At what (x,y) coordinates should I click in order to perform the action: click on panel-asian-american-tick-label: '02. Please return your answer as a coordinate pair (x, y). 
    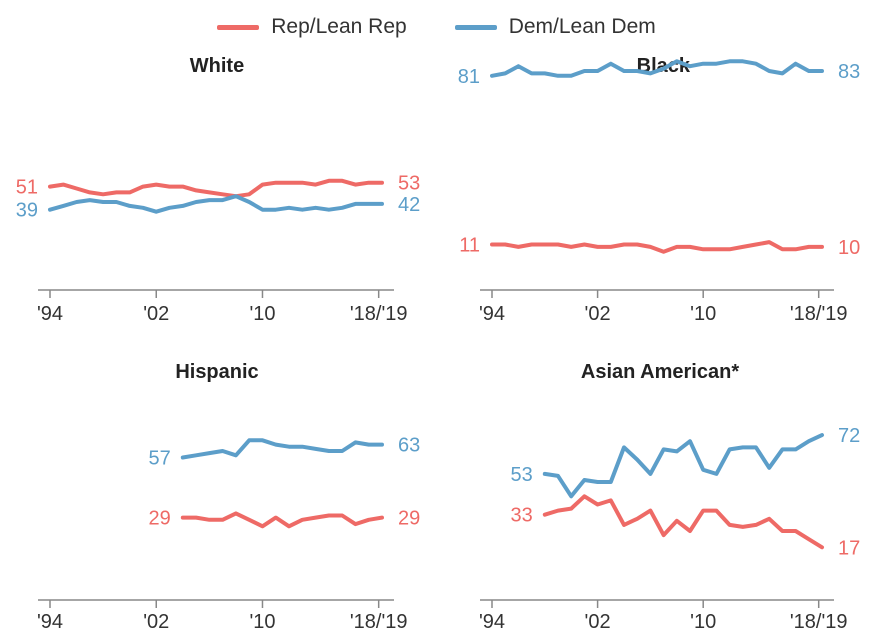
    Looking at the image, I should click on (598, 622).